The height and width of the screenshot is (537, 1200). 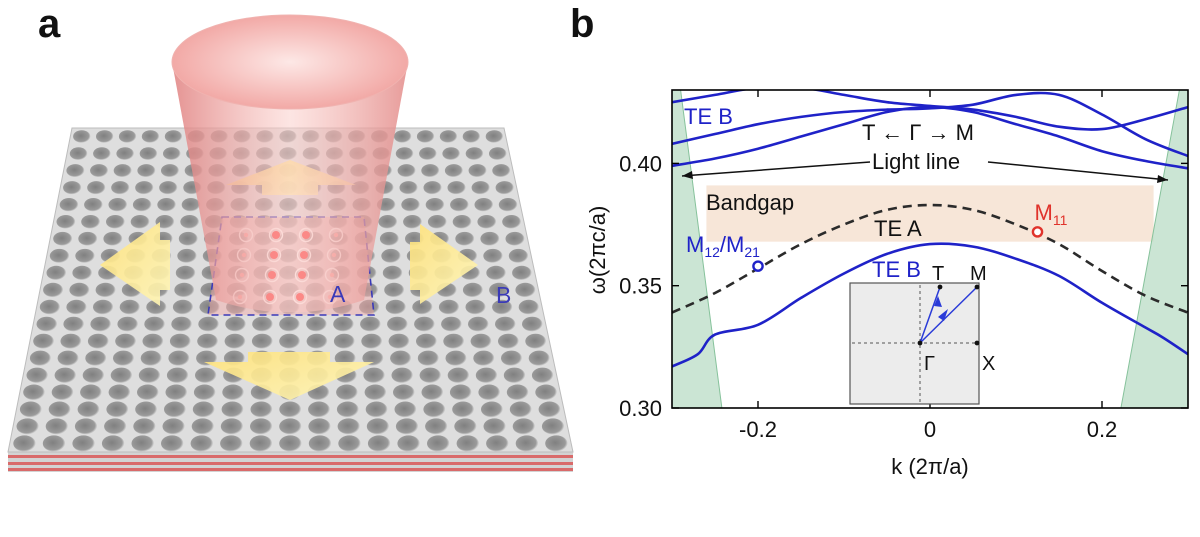 I want to click on inset-label-gamma: Γ, so click(x=929, y=364).